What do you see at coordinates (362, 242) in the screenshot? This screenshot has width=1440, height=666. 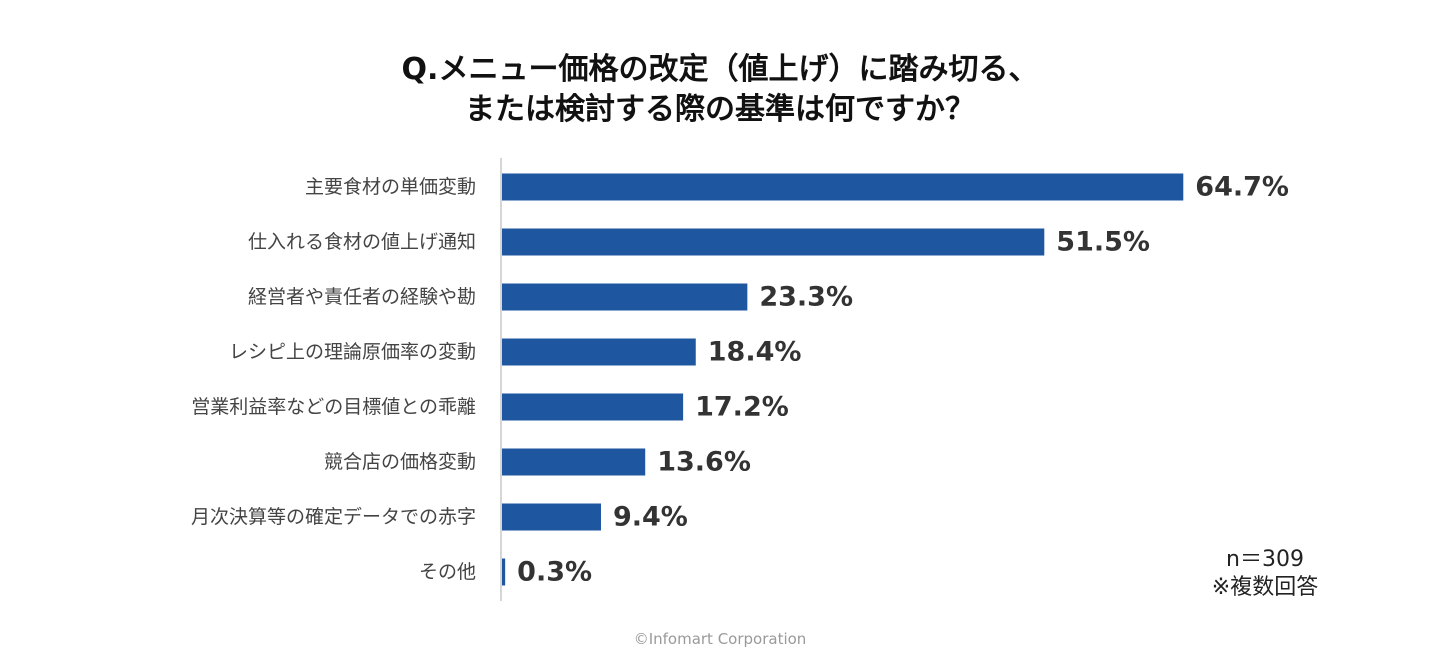 I see `category-label: 仕入れる食材の値上げ通知` at bounding box center [362, 242].